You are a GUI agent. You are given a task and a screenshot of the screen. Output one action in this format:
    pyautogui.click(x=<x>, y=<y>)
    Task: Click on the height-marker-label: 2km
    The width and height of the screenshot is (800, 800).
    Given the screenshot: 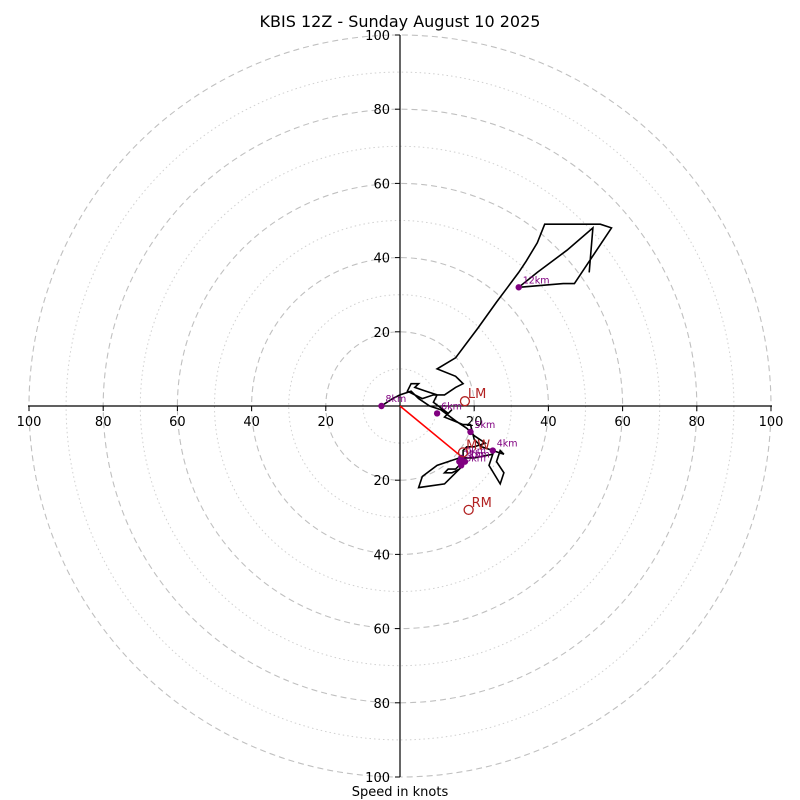 What is the action you would take?
    pyautogui.click(x=473, y=455)
    